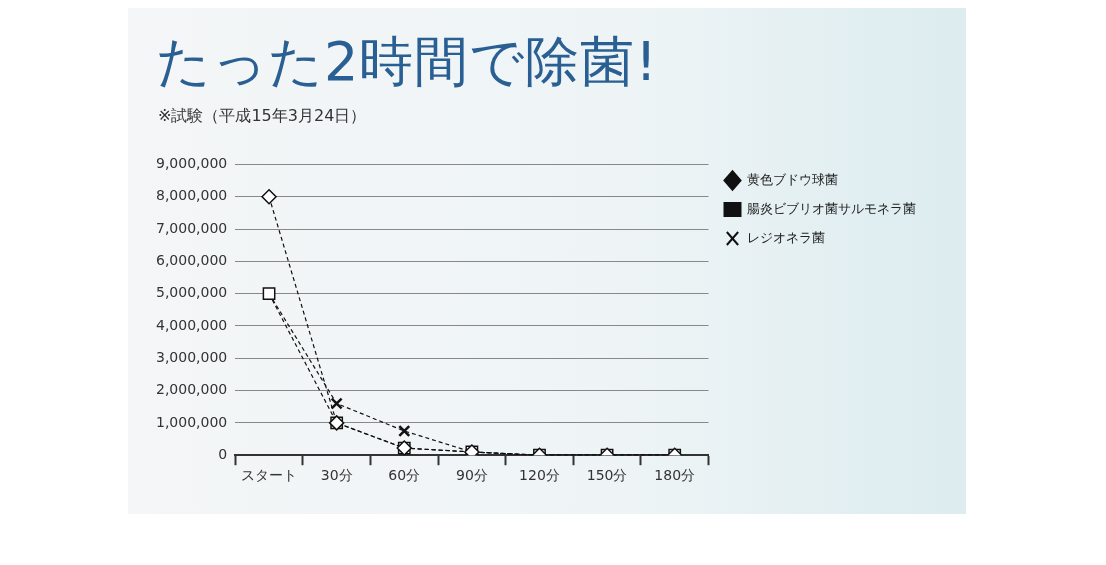 The height and width of the screenshot is (565, 1106). Describe the element at coordinates (269, 475) in the screenshot. I see `x-tick-label: スタート` at that location.